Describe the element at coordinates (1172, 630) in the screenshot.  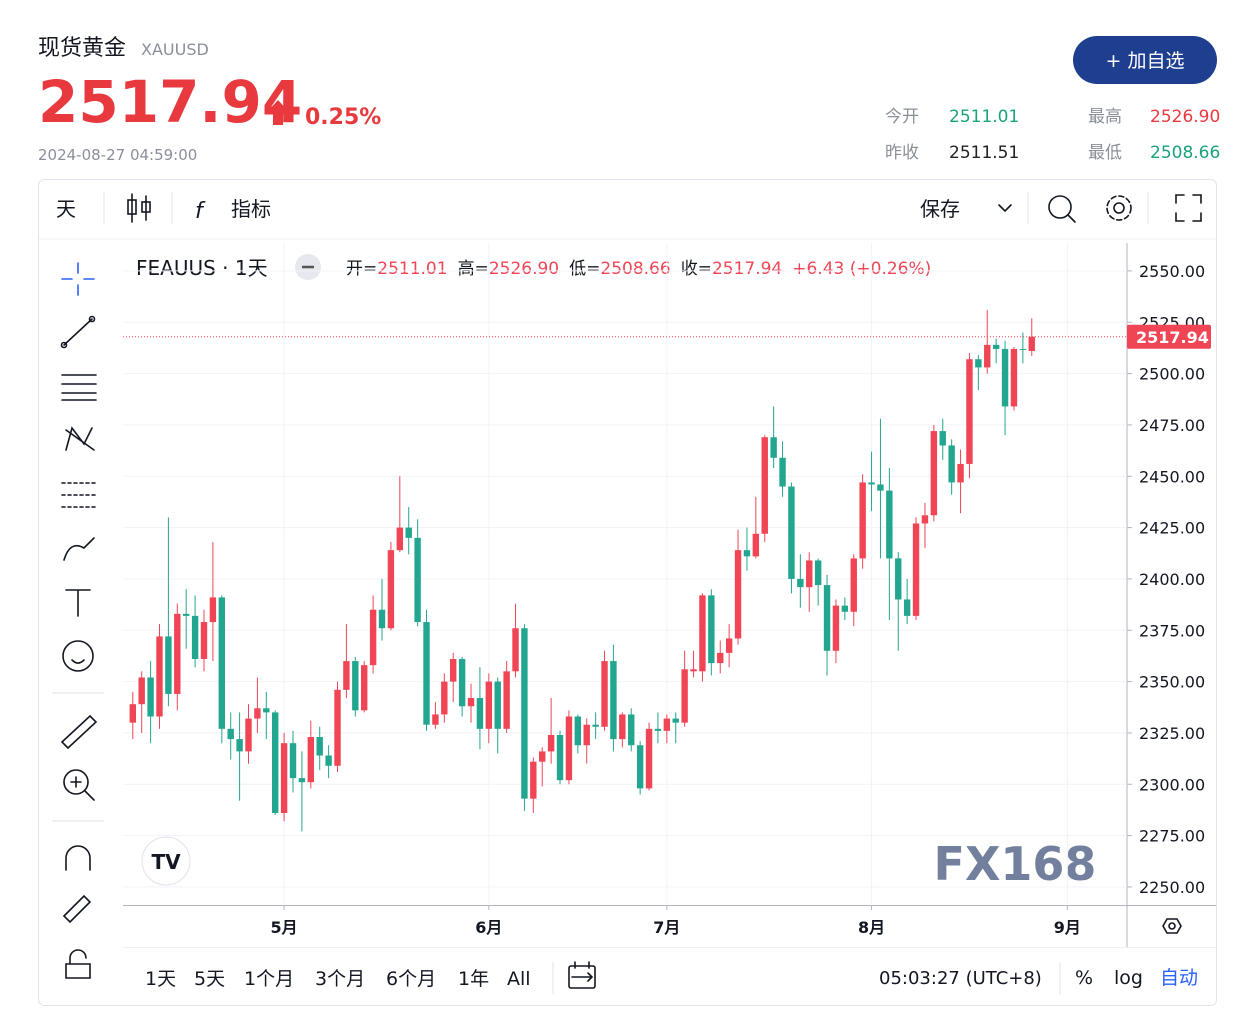
I see `y-tick-label: 2375.00` at that location.